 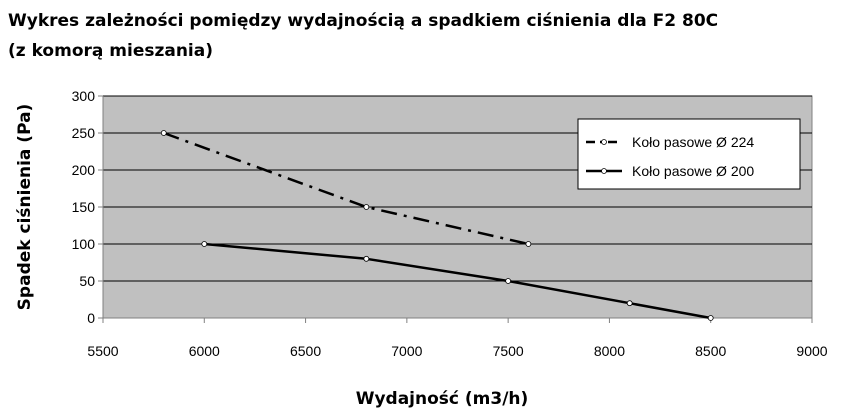 What do you see at coordinates (305, 351) in the screenshot?
I see `x-tick-label-6500: 6500` at bounding box center [305, 351].